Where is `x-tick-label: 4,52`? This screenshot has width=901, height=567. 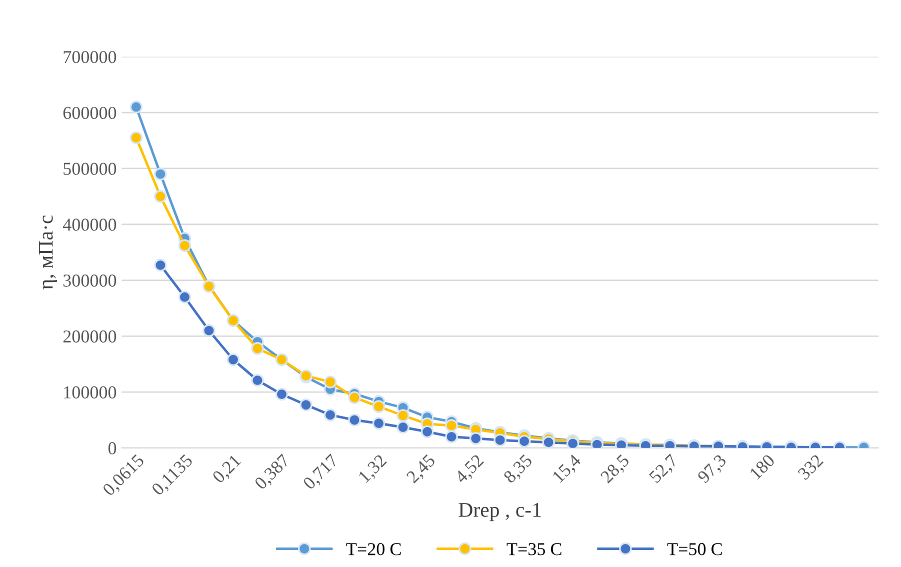 x-tick-label: 4,52 is located at coordinates (470, 470).